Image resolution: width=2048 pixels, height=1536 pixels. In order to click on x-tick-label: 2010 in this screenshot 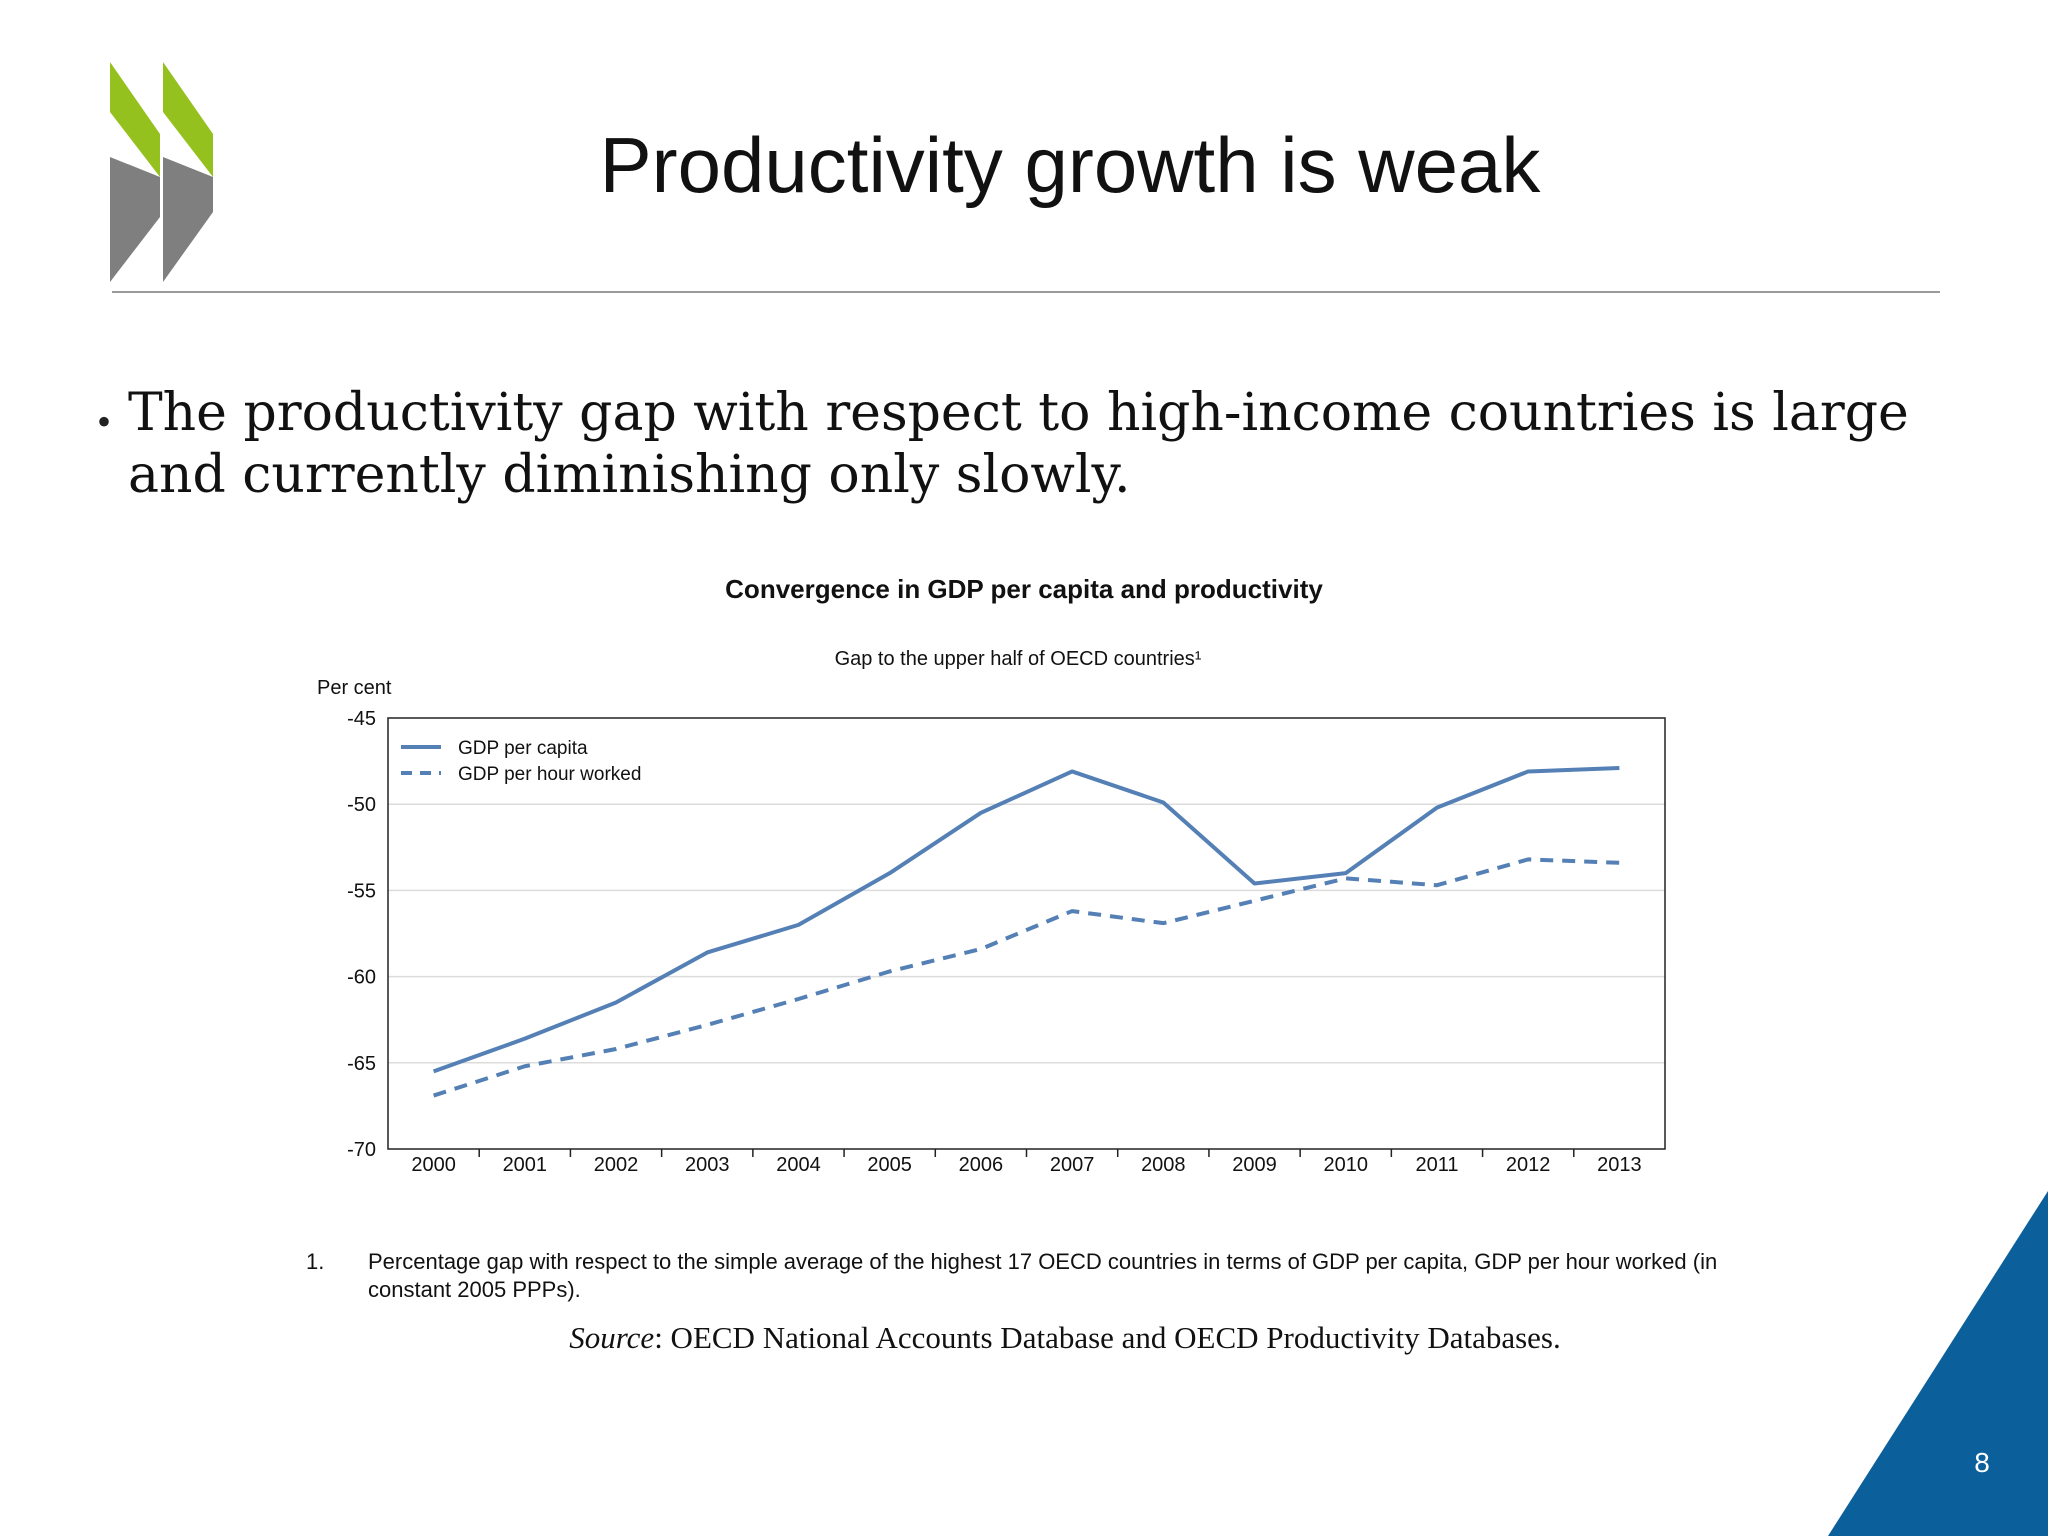, I will do `click(1346, 1165)`.